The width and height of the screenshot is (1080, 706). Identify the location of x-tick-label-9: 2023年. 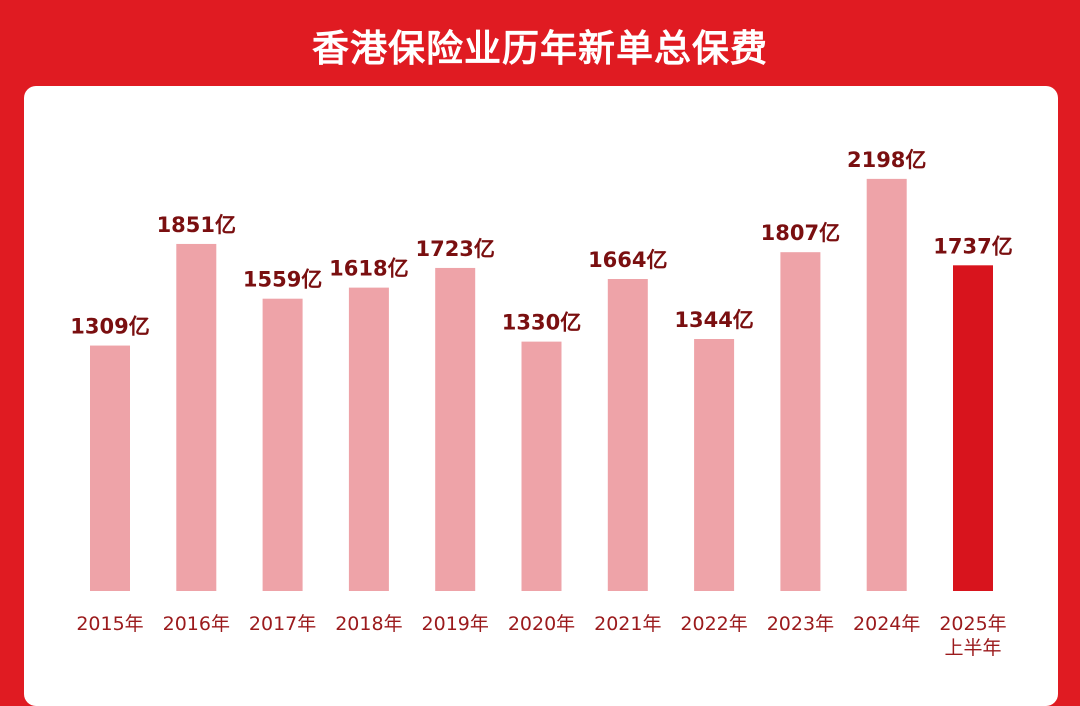
(800, 624).